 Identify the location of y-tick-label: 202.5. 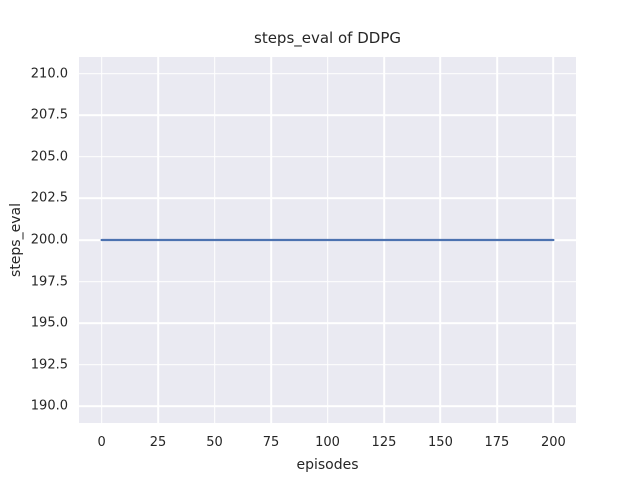
(49, 198).